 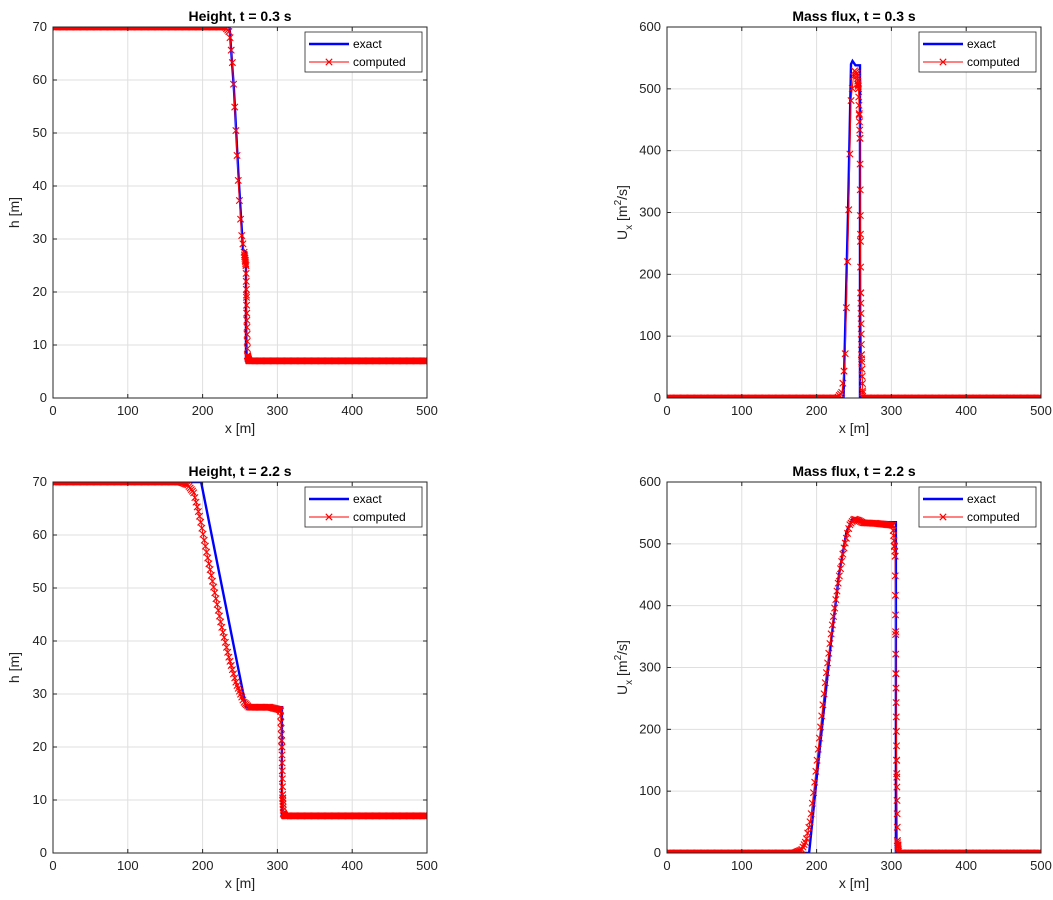 What do you see at coordinates (854, 471) in the screenshot?
I see `chart-title: Mass flux, t = 2.2 s` at bounding box center [854, 471].